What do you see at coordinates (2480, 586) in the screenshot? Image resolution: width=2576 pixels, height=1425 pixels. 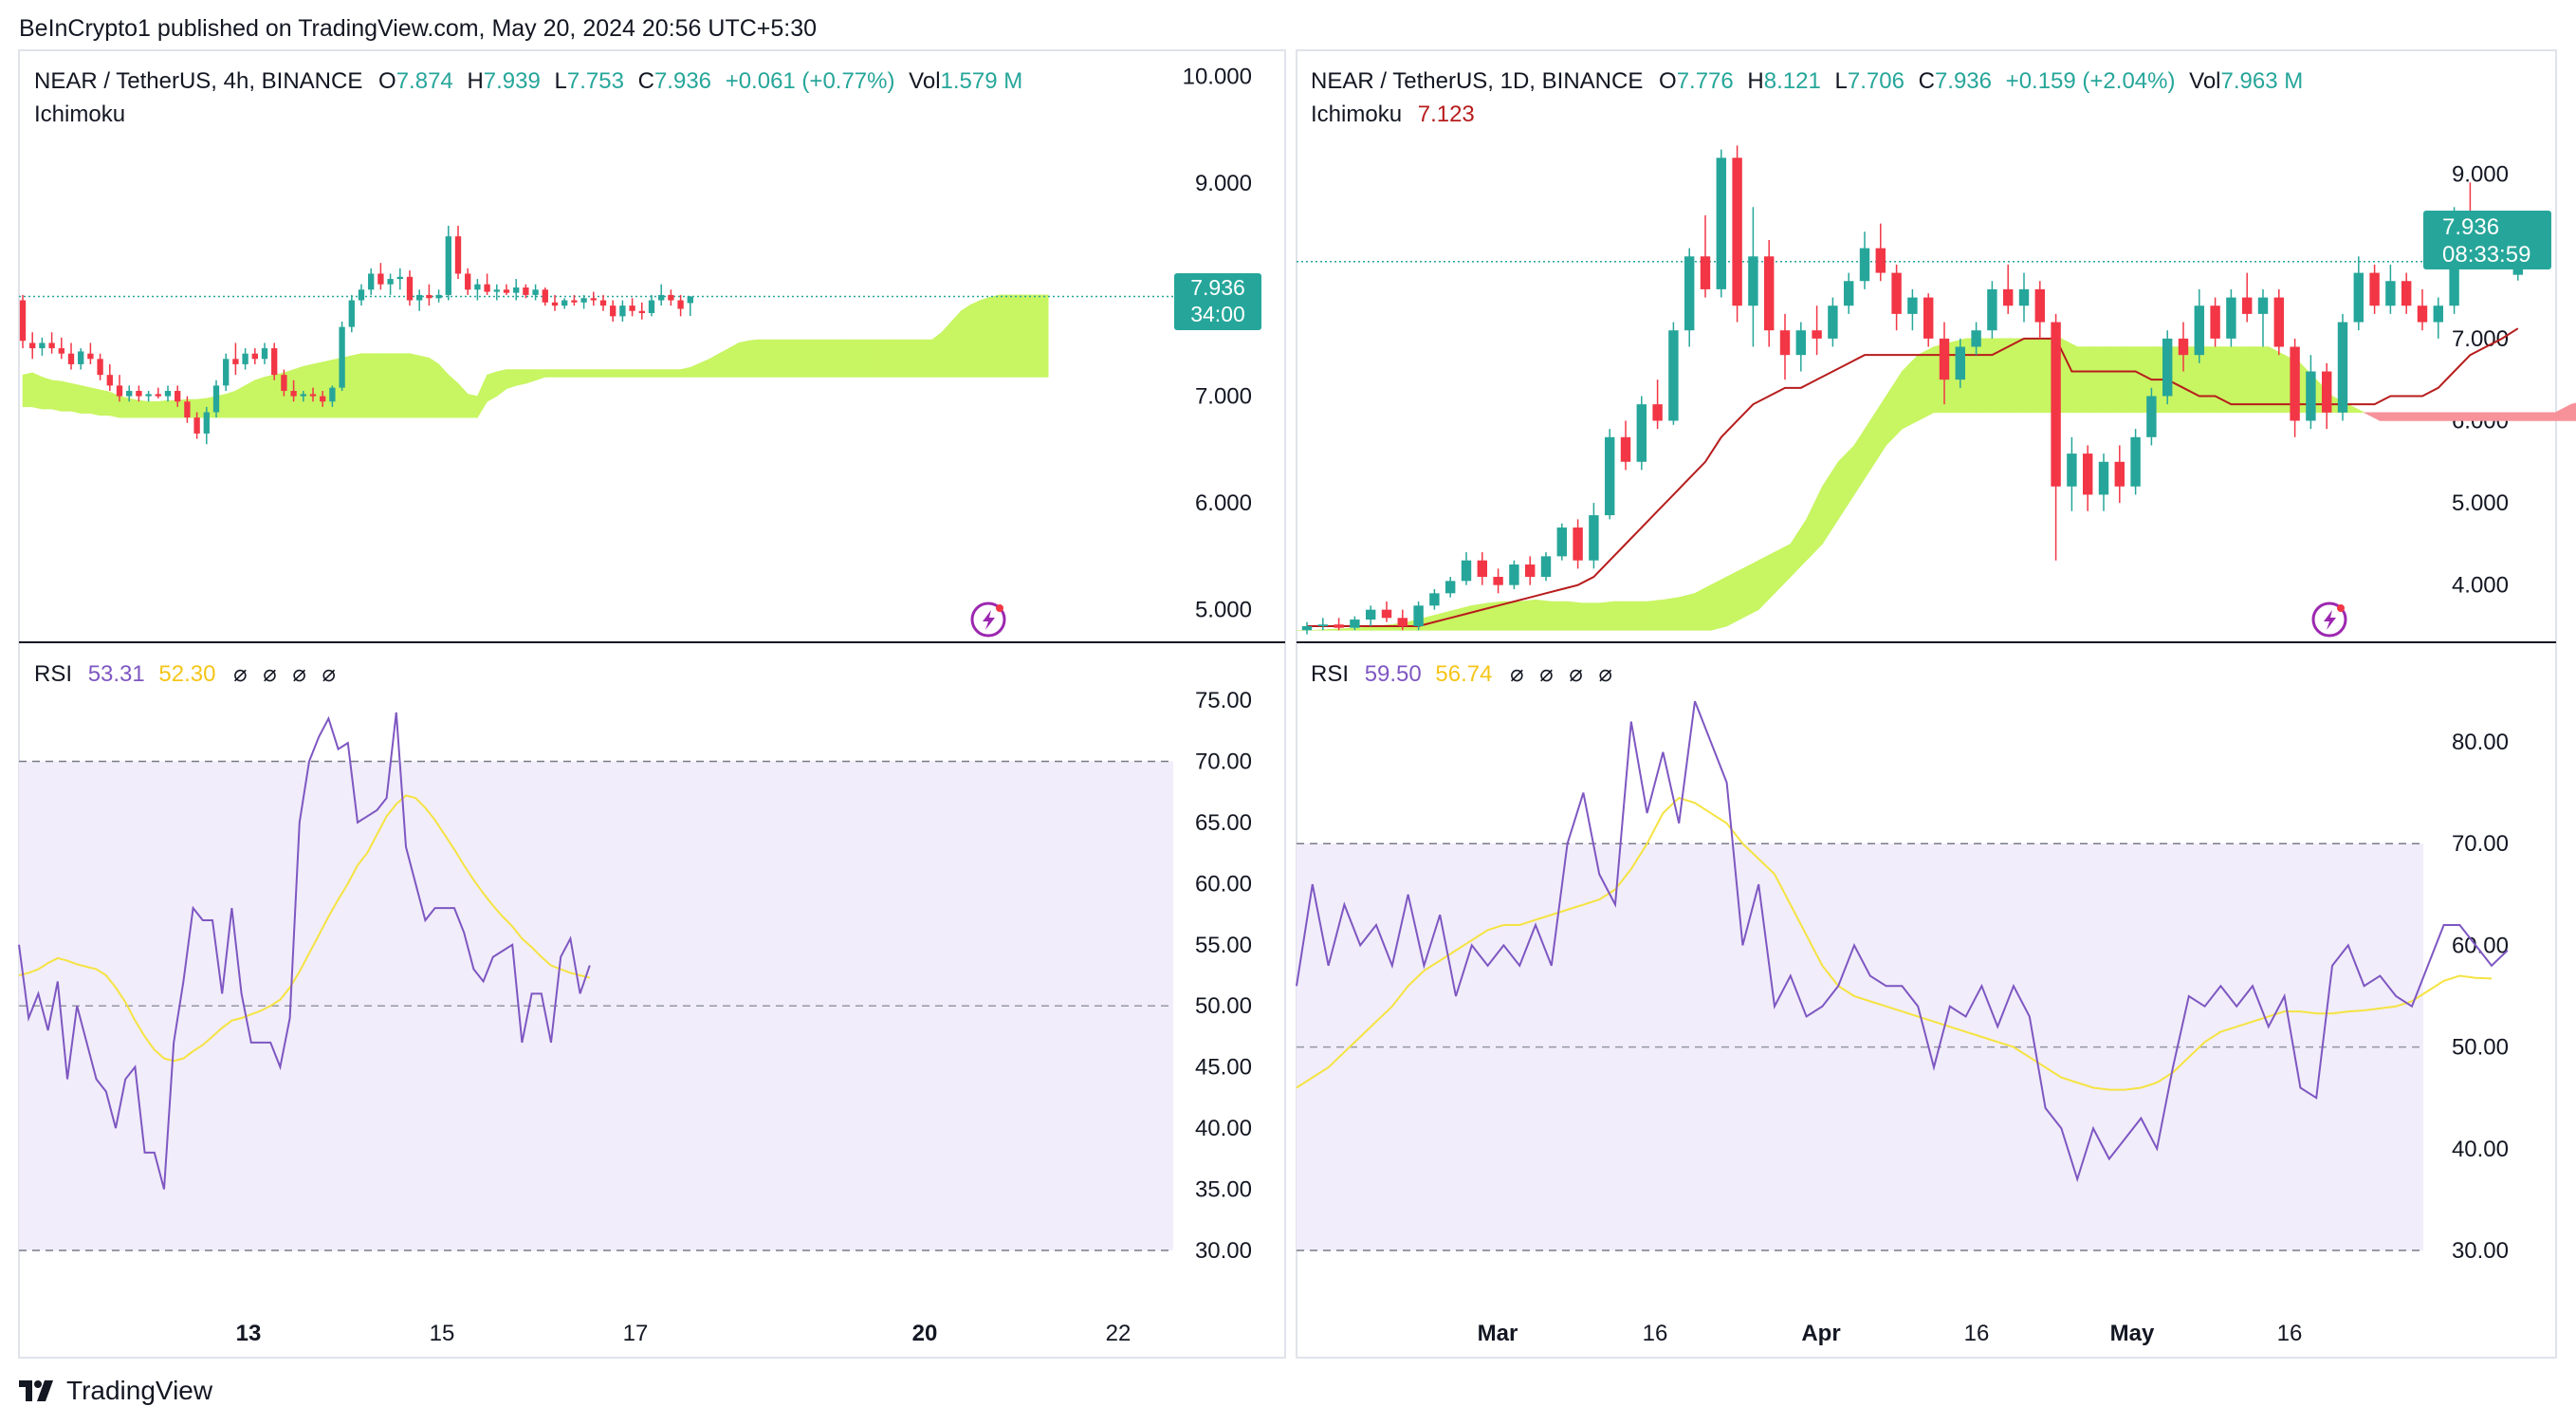 I see `price-axis-label: 4.000` at bounding box center [2480, 586].